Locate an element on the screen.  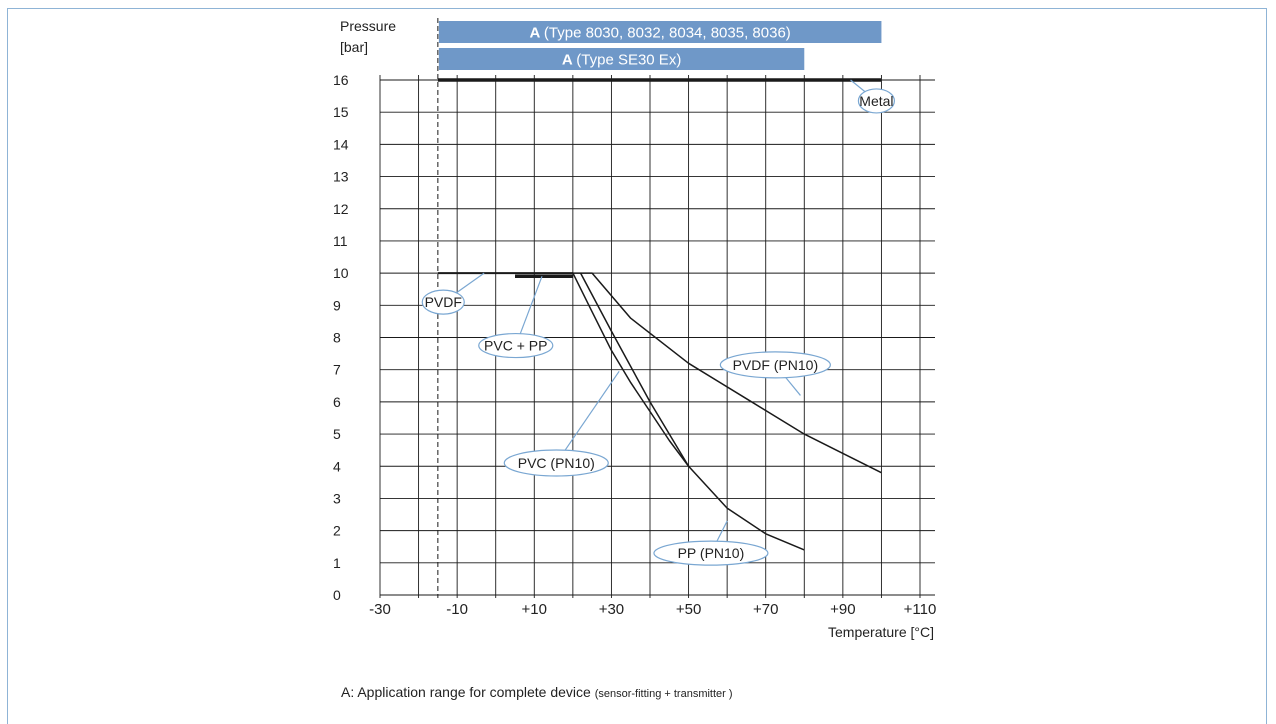
x-tick-label: +10 is located at coordinates (534, 609).